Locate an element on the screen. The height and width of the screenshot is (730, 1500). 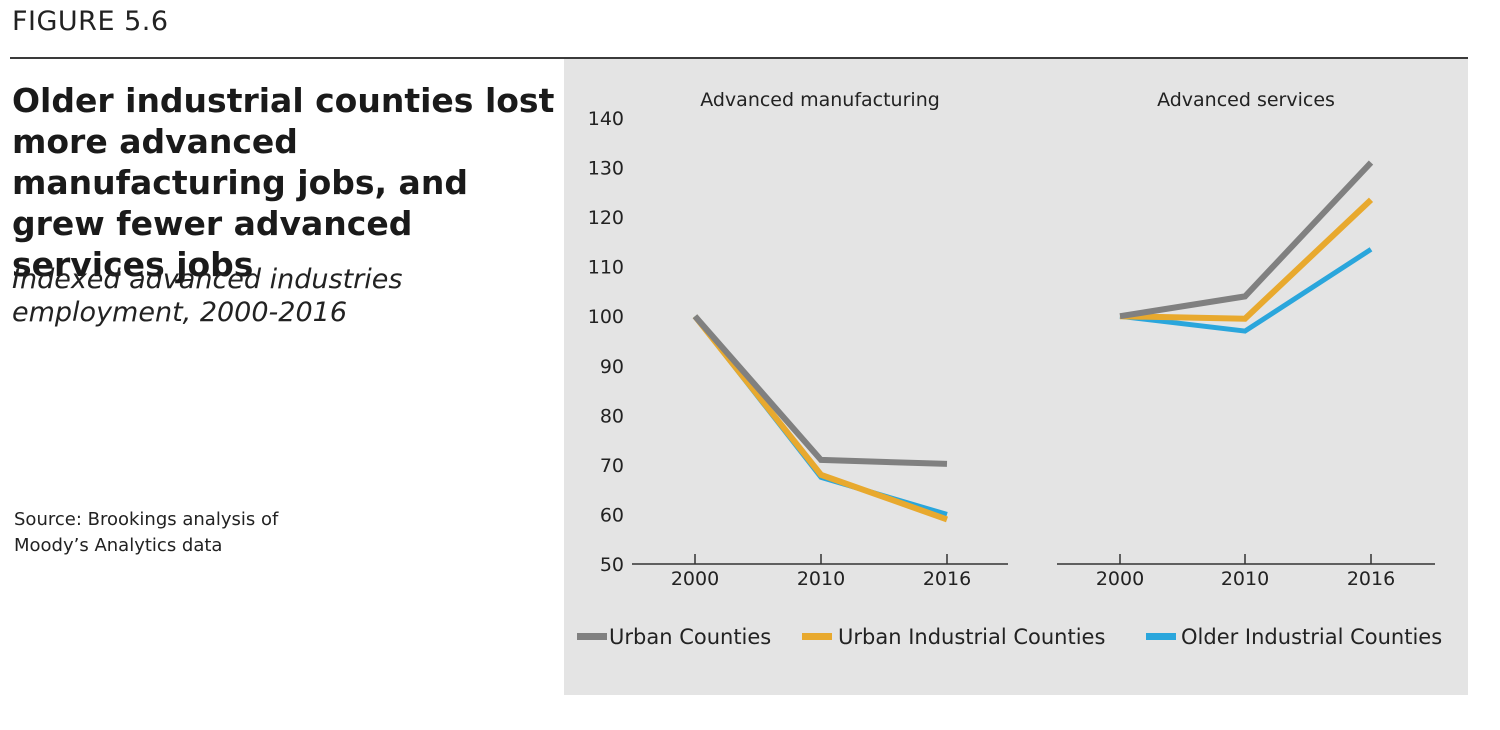
y-tick-label: 80 is located at coordinates (612, 416).